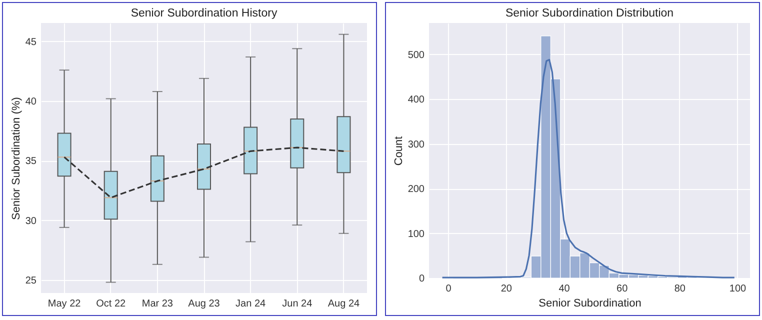  I want to click on y-tick-label: 0, so click(421, 279).